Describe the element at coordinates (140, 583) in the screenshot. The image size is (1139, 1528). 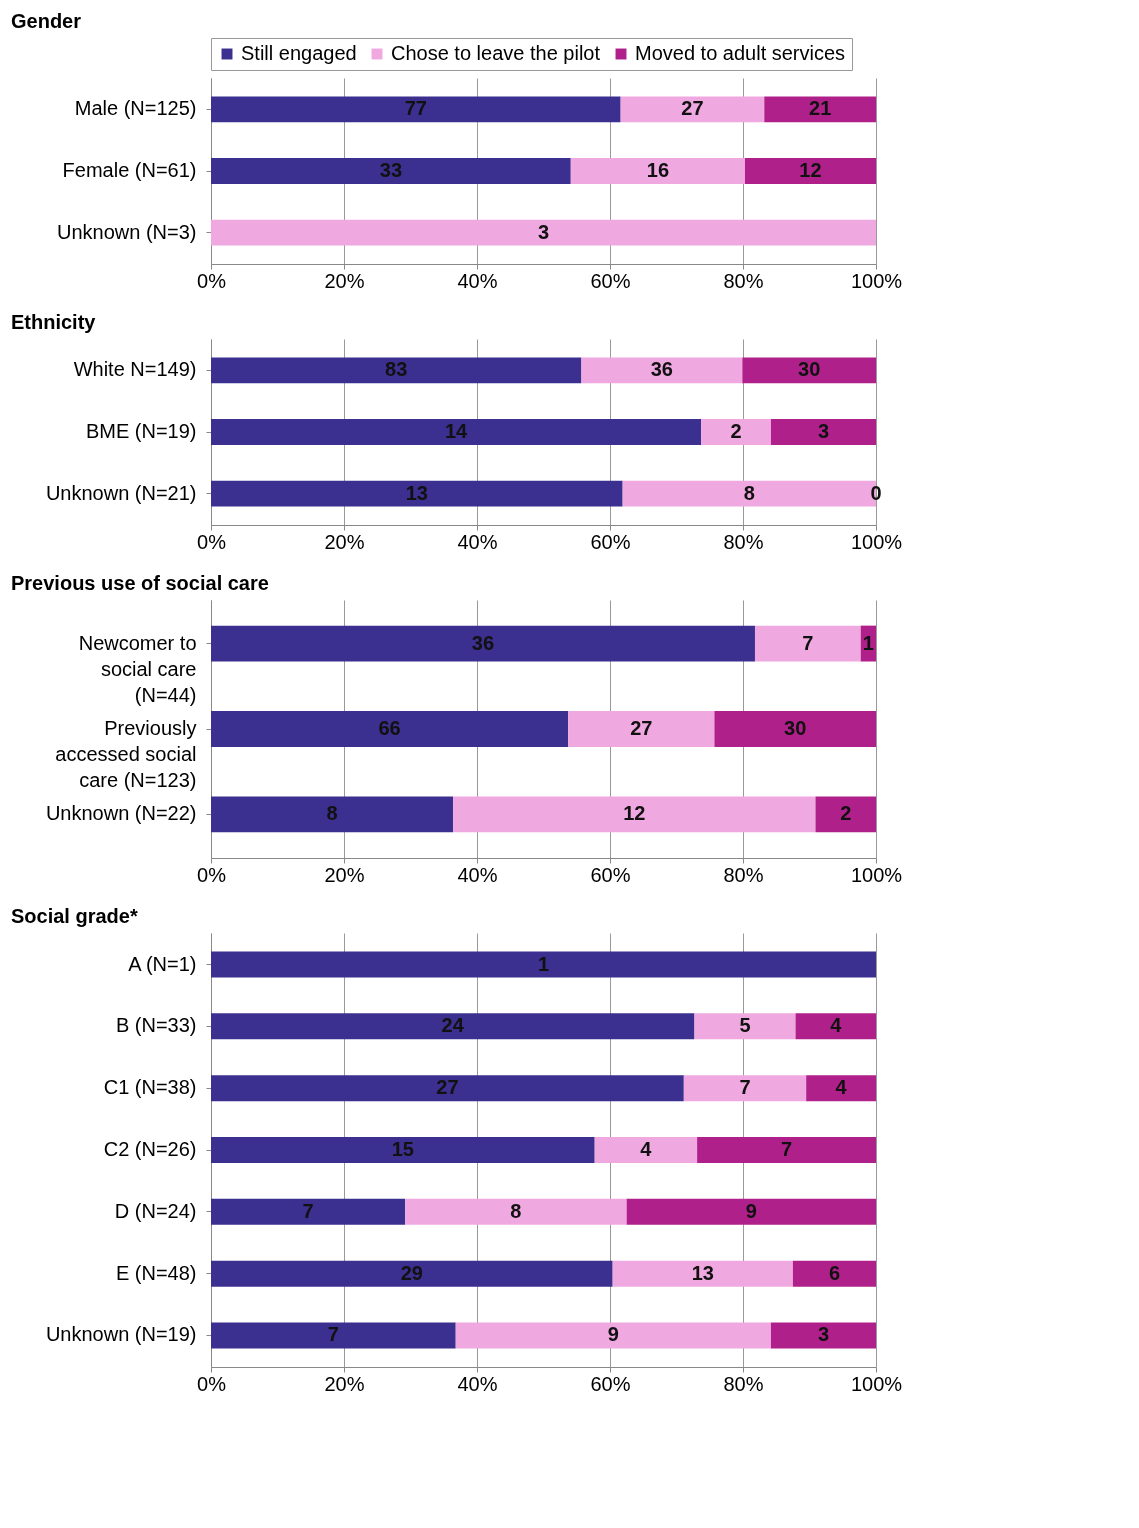
I see `chart-title: Previous use of social care` at that location.